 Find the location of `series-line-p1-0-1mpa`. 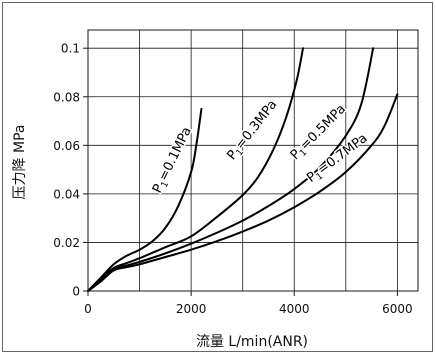

series-line-p1-0-1mpa is located at coordinates (145, 199).